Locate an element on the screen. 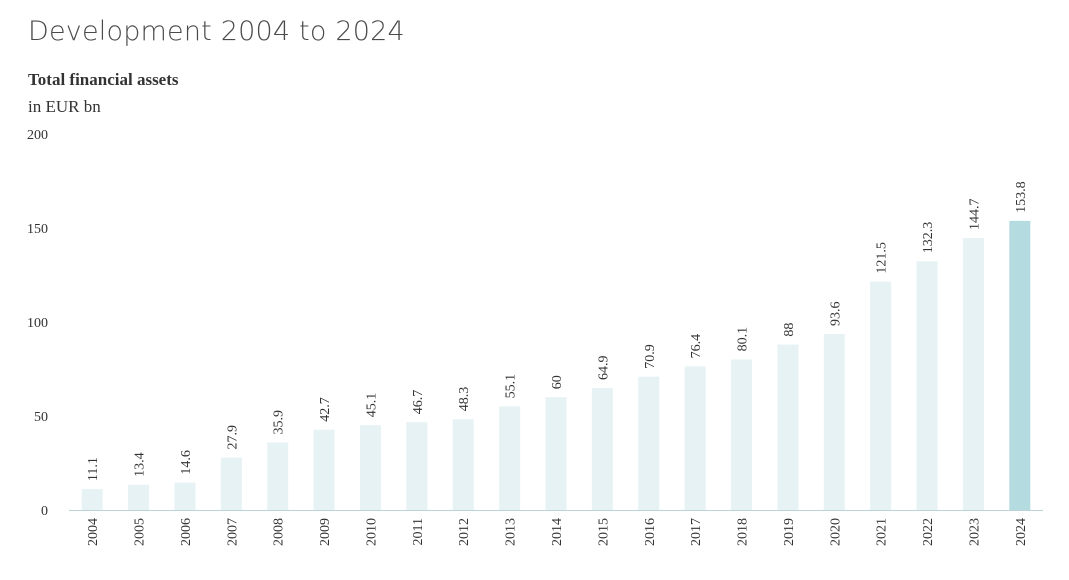 Image resolution: width=1069 pixels, height=580 pixels. bar-data-label: 88 is located at coordinates (789, 330).